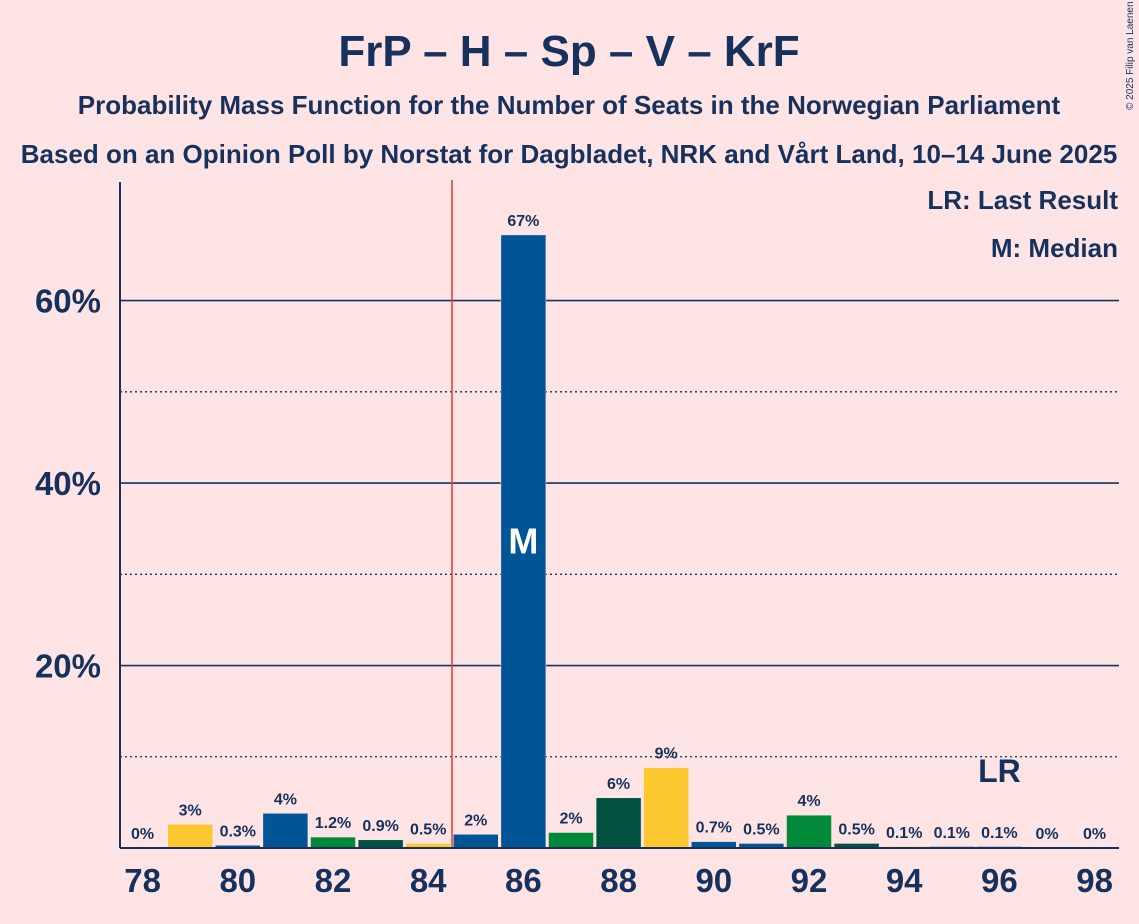 This screenshot has height=924, width=1139. I want to click on x-tick-label: 96, so click(999, 880).